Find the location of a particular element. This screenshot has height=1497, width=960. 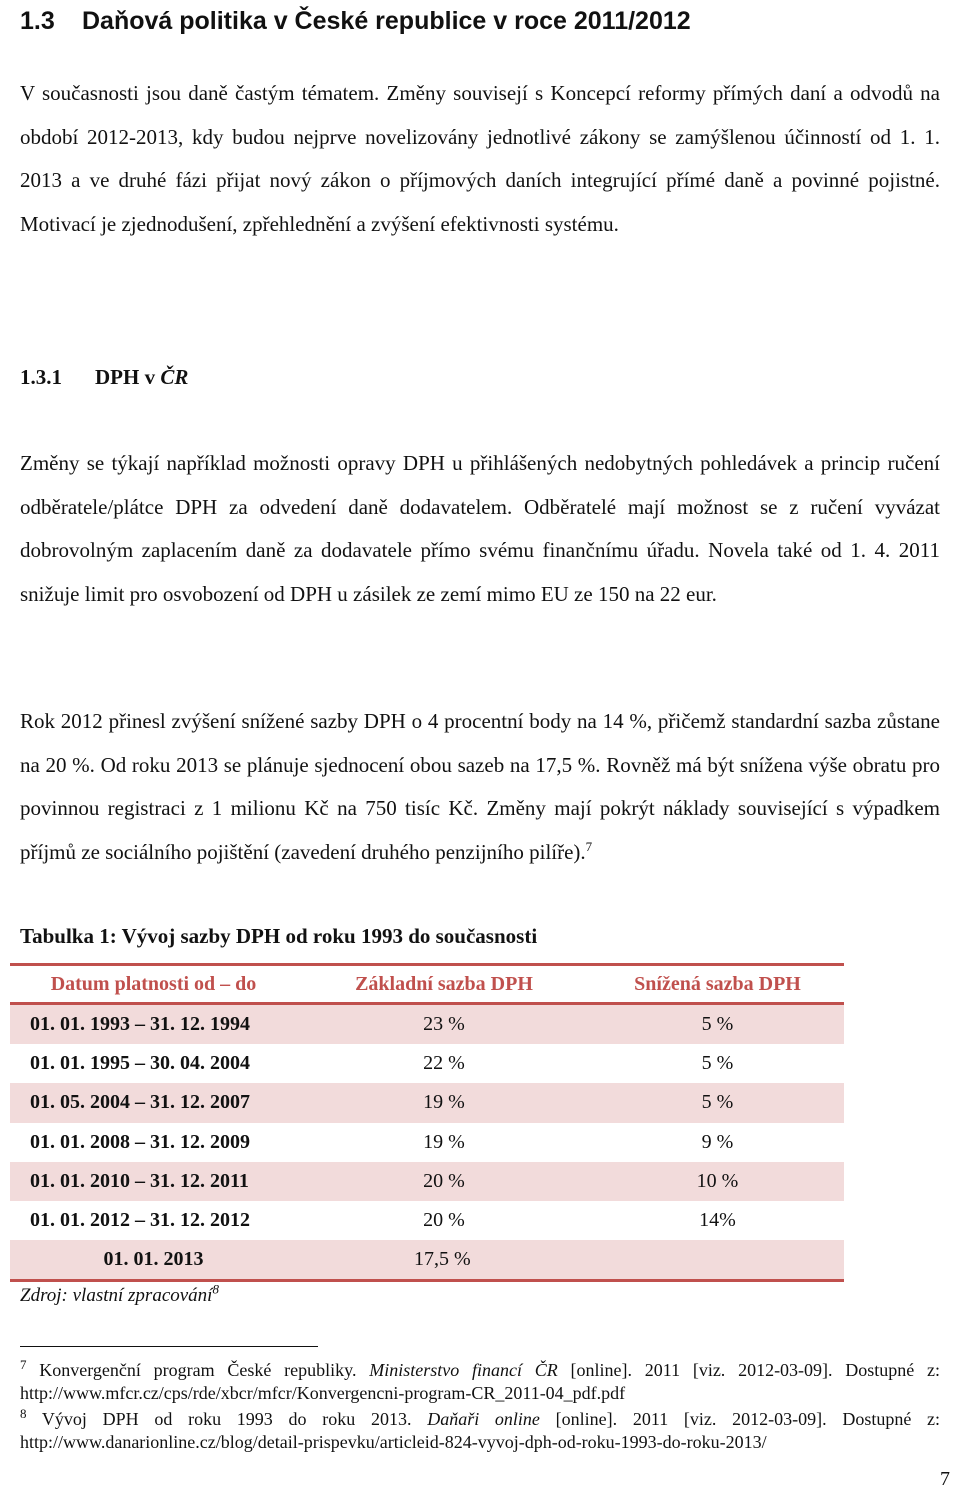

table-row: 01. 01. 2012 – 31. 12. 2012 20 % 14% is located at coordinates (427, 1220).